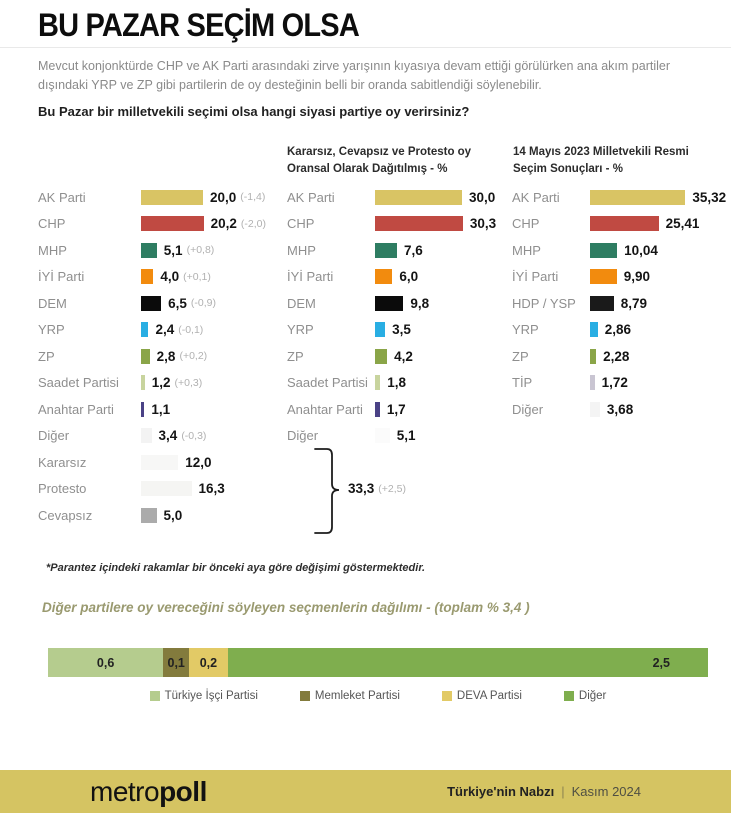  Describe the element at coordinates (619, 277) in the screenshot. I see `poll-row: İYİ Parti 9,90` at that location.